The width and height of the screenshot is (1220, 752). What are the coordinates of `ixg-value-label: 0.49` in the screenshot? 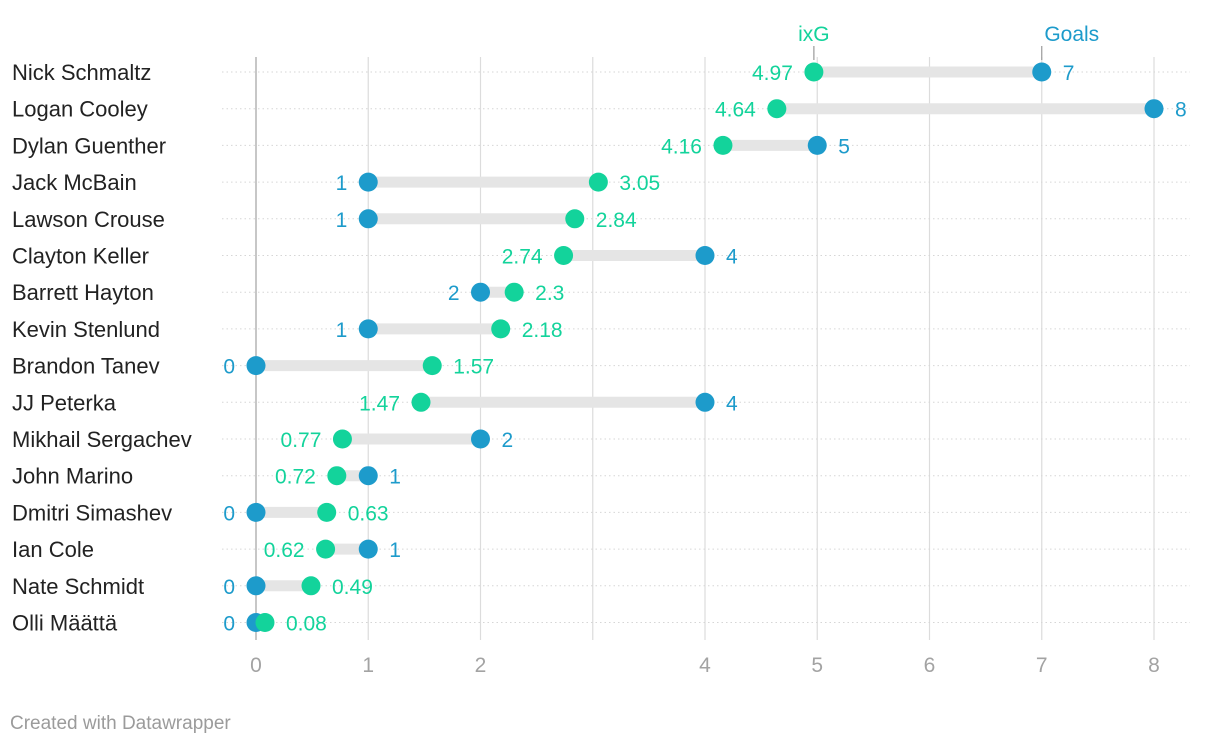 It's located at (352, 587).